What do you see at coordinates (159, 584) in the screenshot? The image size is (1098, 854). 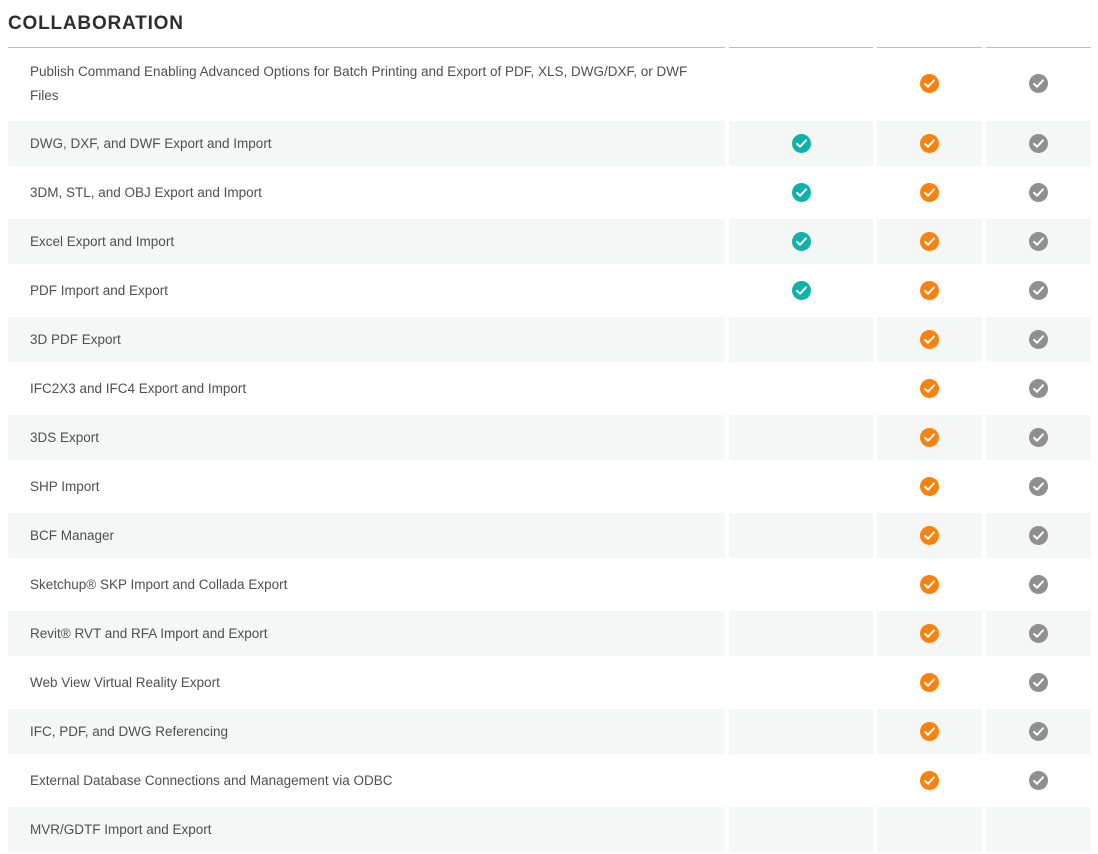 I see `feature-label: Sketchup® SKP Import and Collada Export` at bounding box center [159, 584].